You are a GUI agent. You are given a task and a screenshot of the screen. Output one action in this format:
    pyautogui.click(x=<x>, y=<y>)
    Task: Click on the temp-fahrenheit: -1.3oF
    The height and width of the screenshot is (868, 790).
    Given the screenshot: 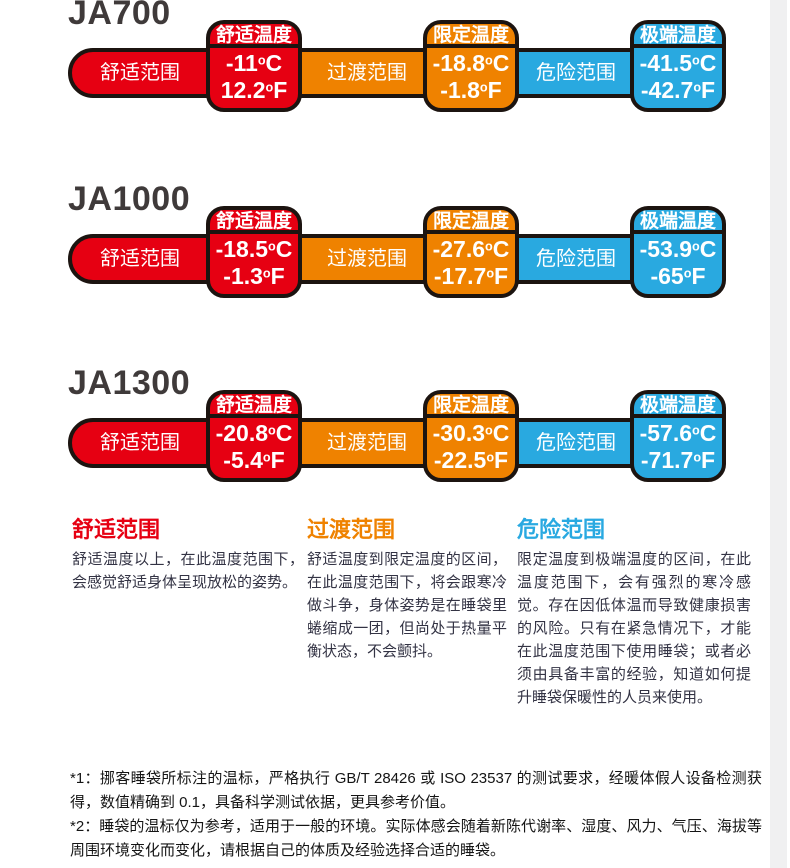 What is the action you would take?
    pyautogui.click(x=254, y=276)
    